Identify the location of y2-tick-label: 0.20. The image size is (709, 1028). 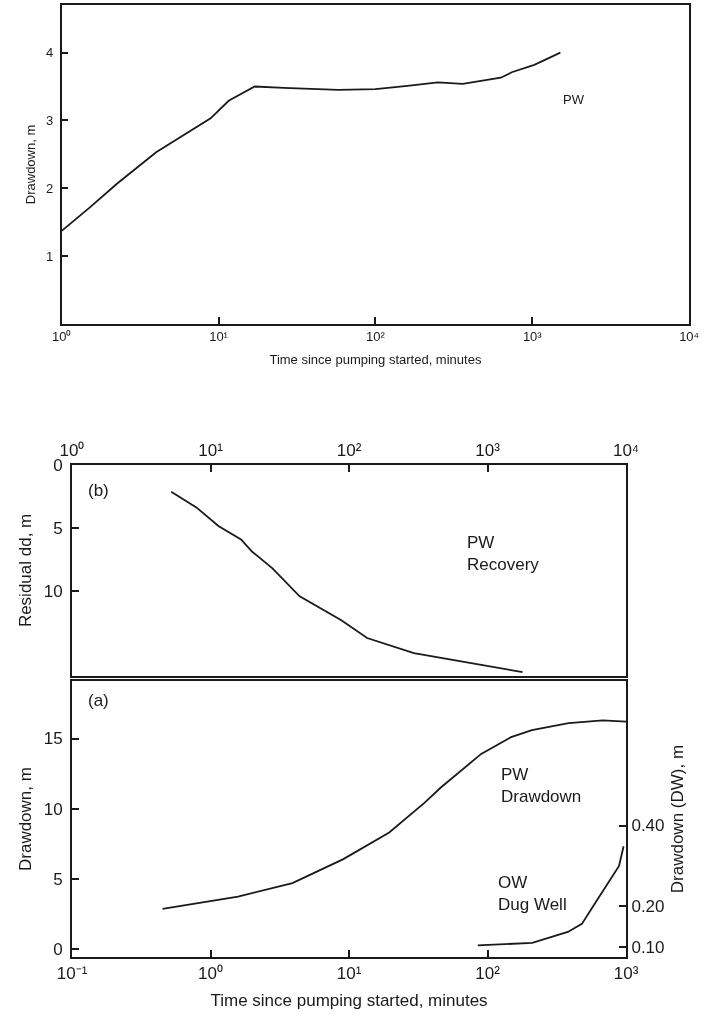
(648, 907).